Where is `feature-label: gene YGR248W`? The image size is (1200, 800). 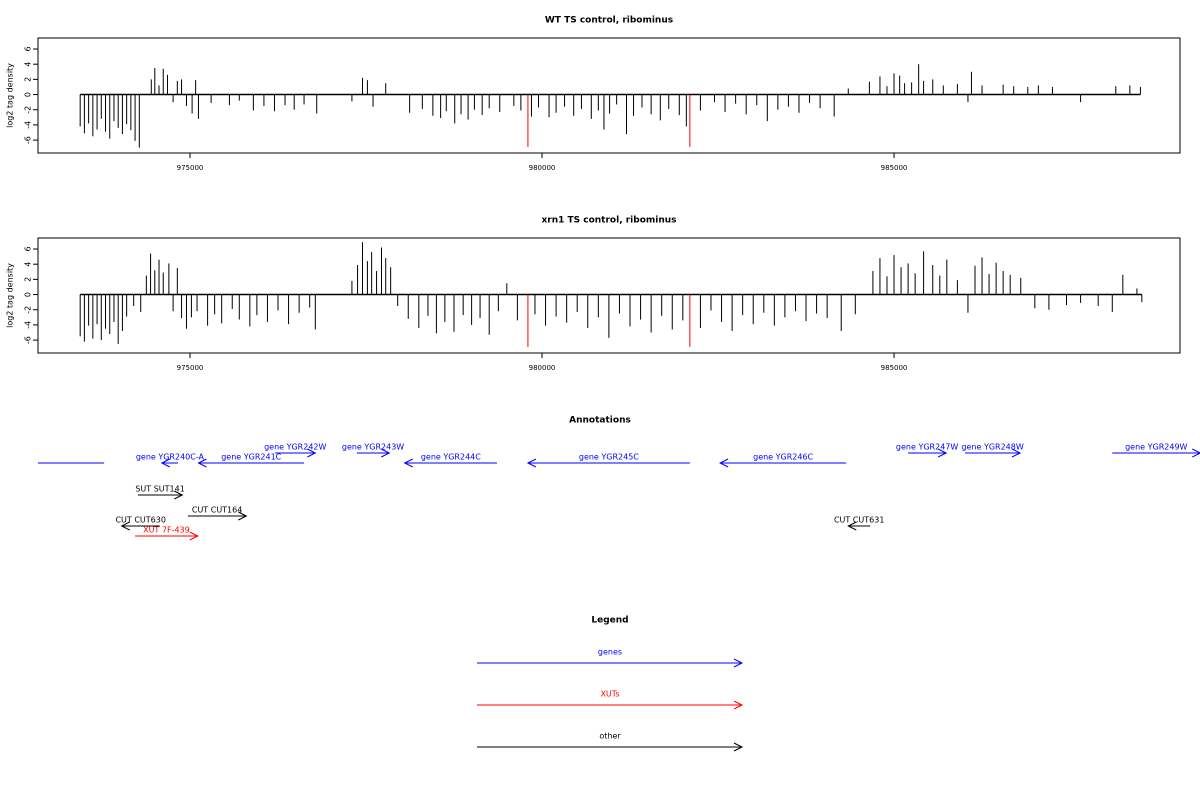
feature-label: gene YGR248W is located at coordinates (992, 447).